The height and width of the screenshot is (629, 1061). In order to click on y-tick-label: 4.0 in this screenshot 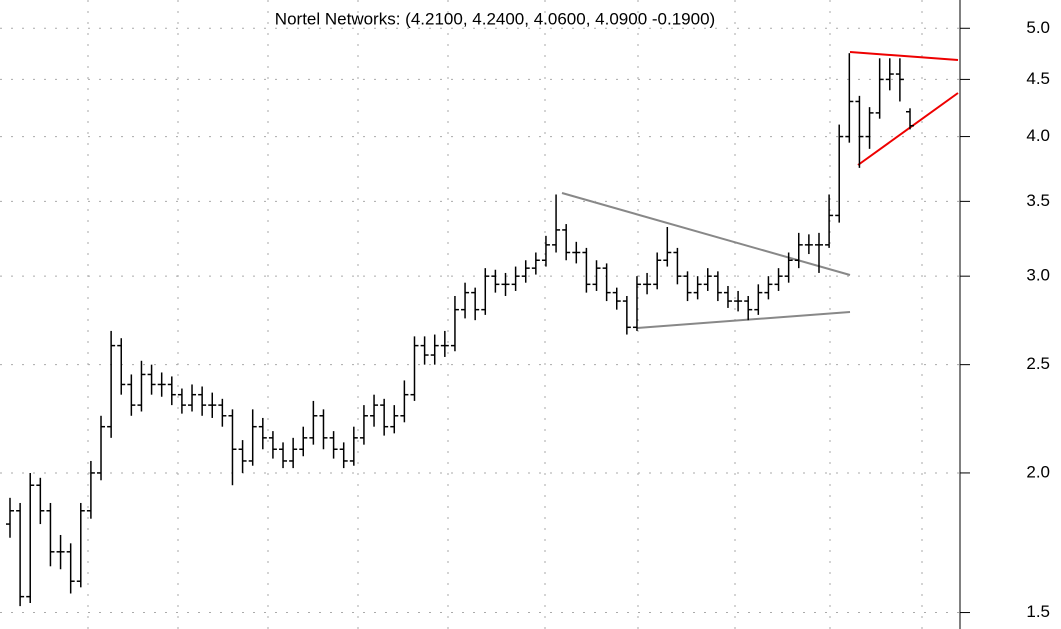, I will do `click(1038, 135)`.